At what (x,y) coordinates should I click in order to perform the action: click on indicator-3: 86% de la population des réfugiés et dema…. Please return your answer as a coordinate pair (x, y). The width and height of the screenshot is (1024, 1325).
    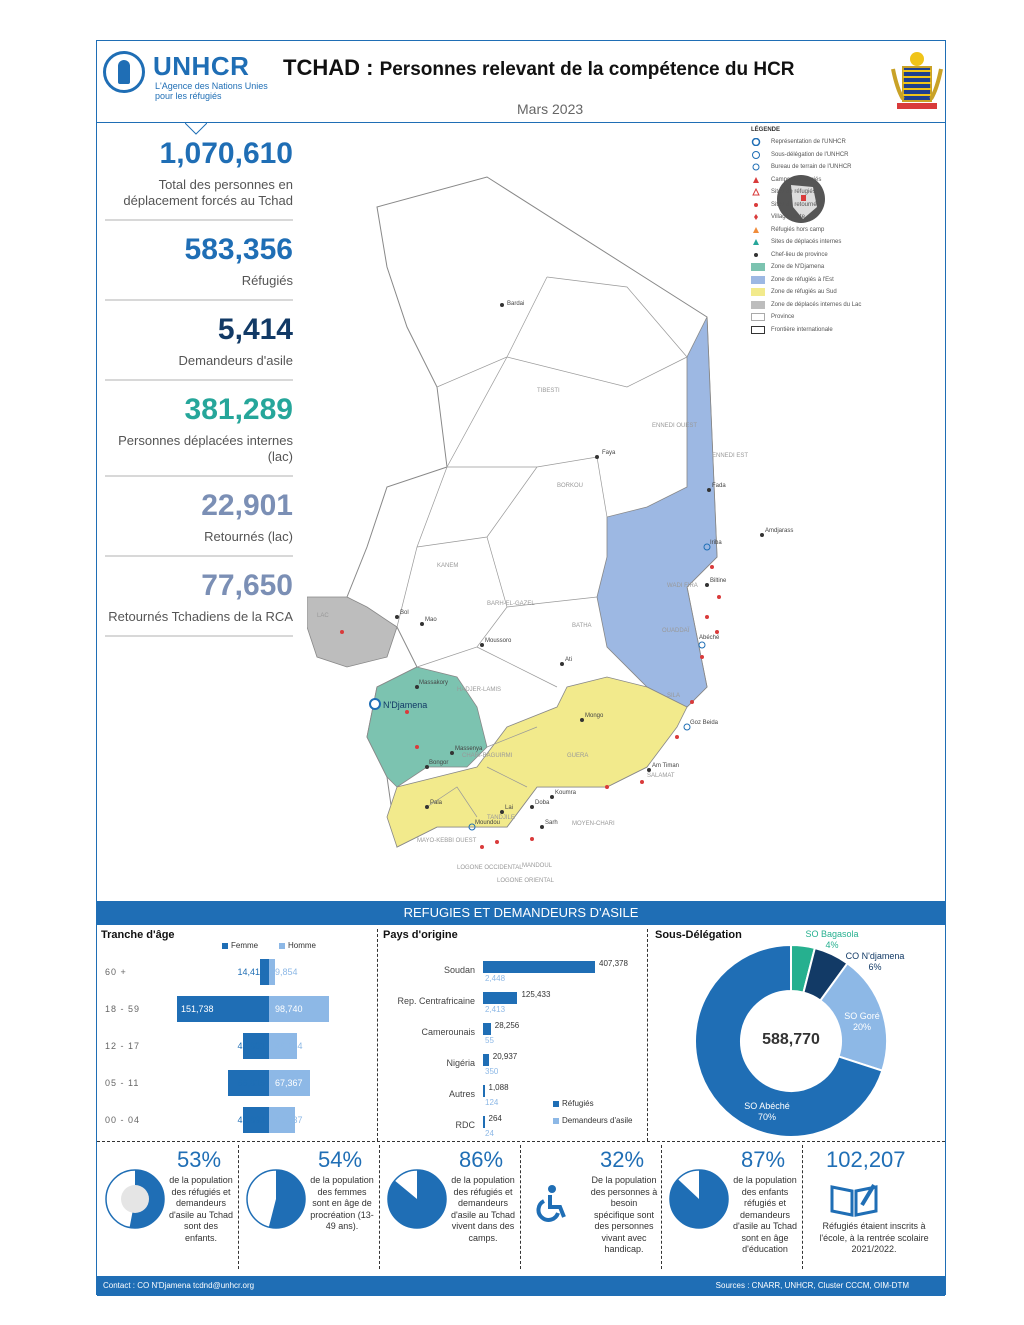
    Looking at the image, I should click on (449, 1214).